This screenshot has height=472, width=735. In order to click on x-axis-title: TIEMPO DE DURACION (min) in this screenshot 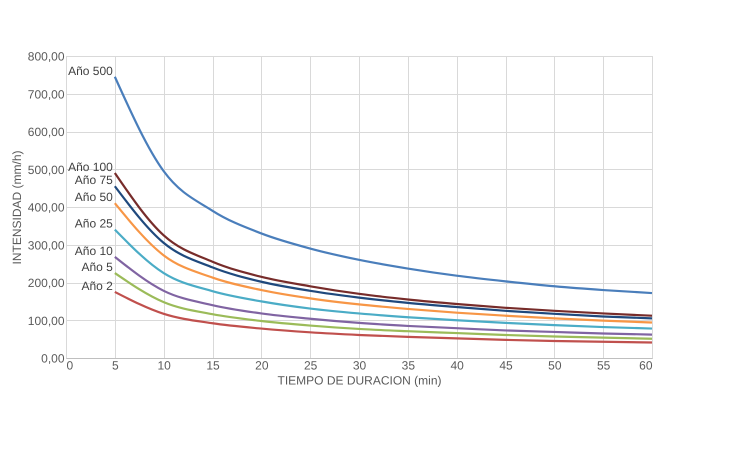, I will do `click(359, 381)`.